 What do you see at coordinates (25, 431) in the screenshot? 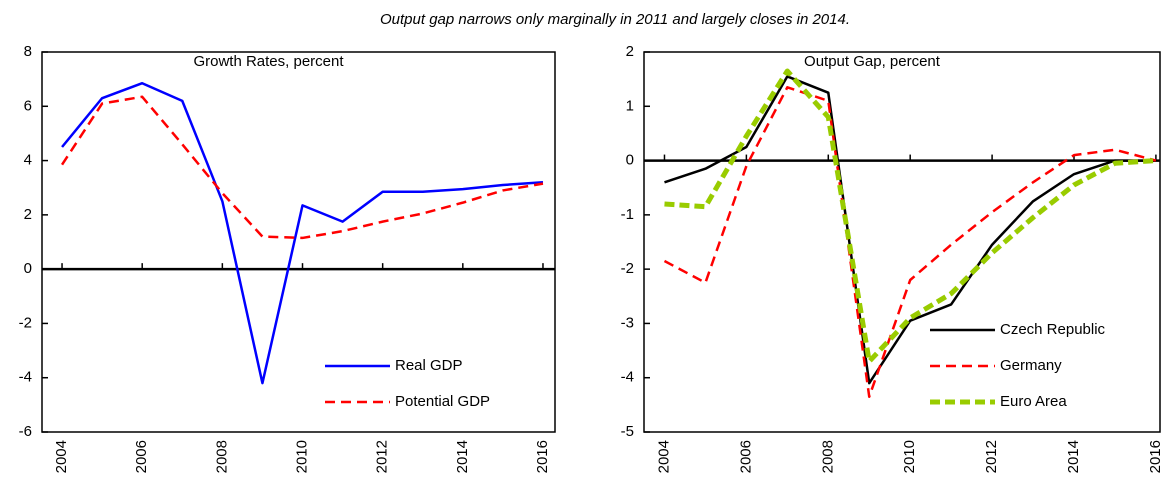
I see `y-tick-label: -6` at bounding box center [25, 431].